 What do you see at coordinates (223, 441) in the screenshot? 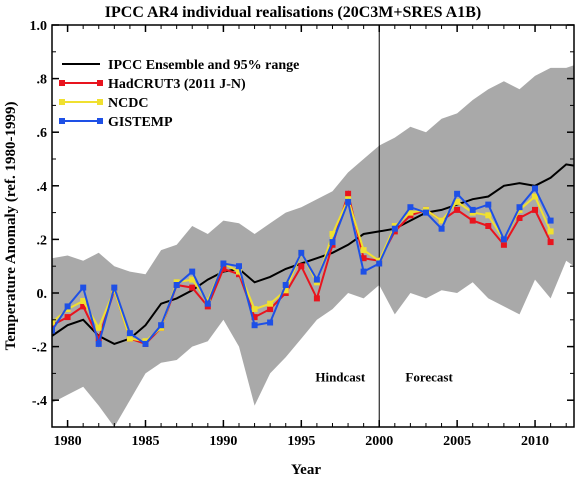
I see `x-tick-label: 1990` at bounding box center [223, 441].